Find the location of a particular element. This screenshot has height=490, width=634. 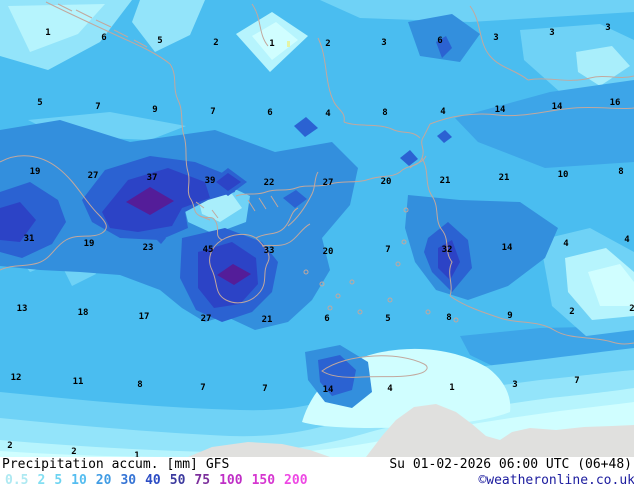

legend-model: GFS is located at coordinates (217, 464).